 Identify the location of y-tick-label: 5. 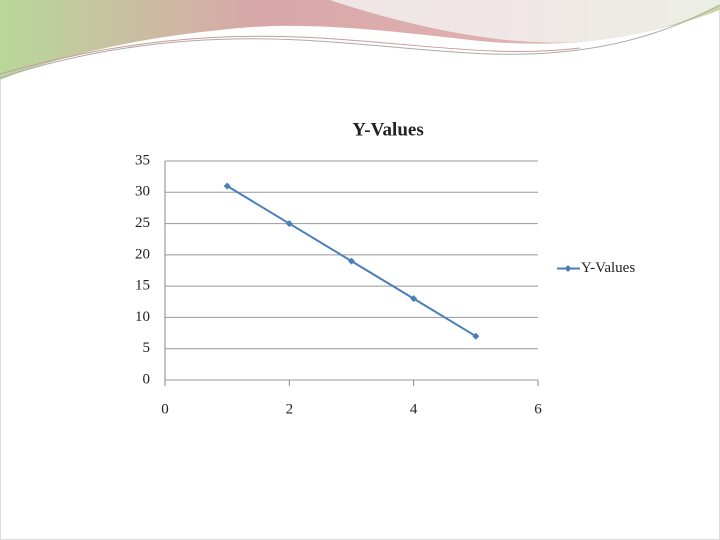
(147, 348).